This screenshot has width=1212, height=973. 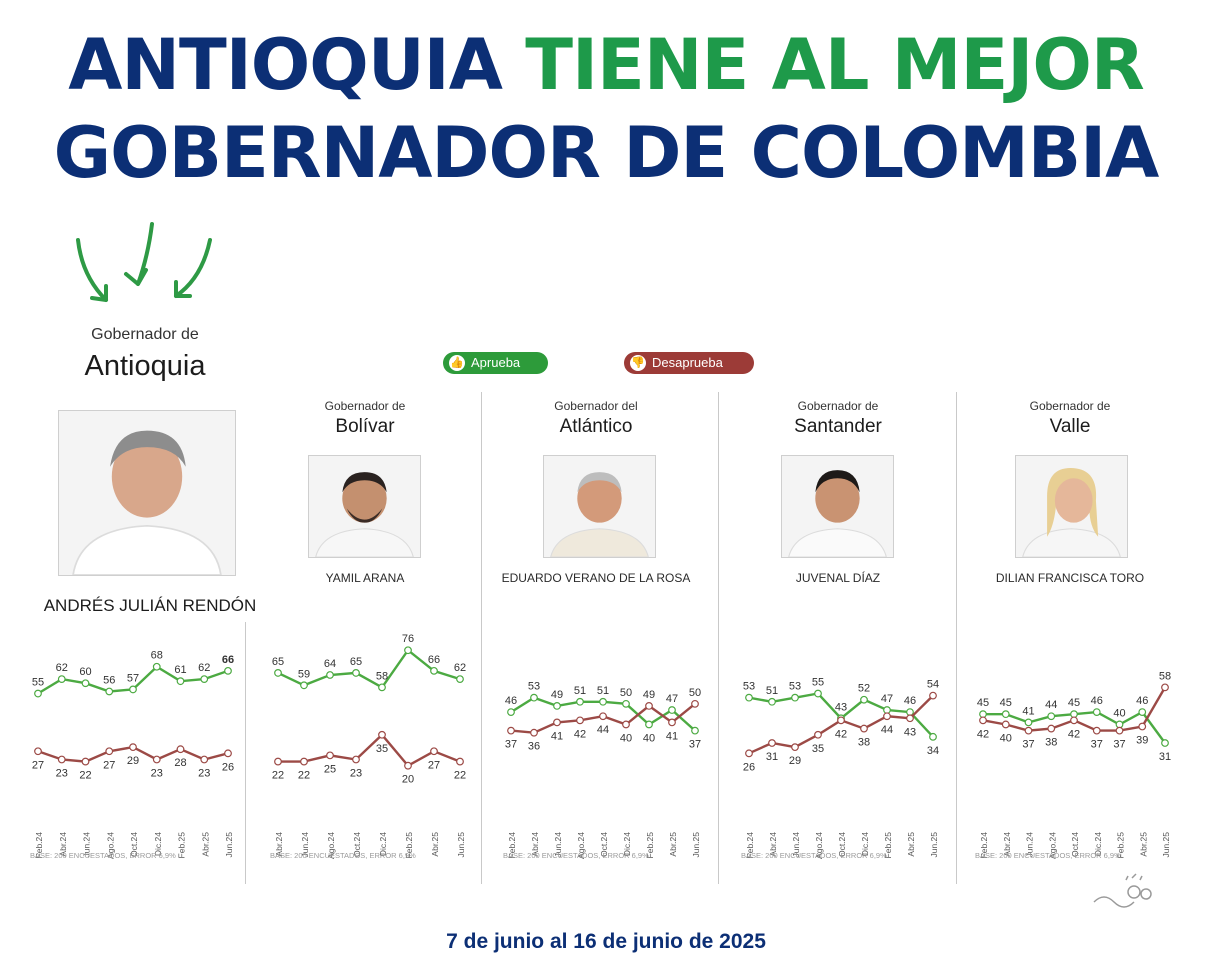 I want to click on featured-name: ANDRÉS JULIÁN RENDÓN, so click(x=150, y=605).